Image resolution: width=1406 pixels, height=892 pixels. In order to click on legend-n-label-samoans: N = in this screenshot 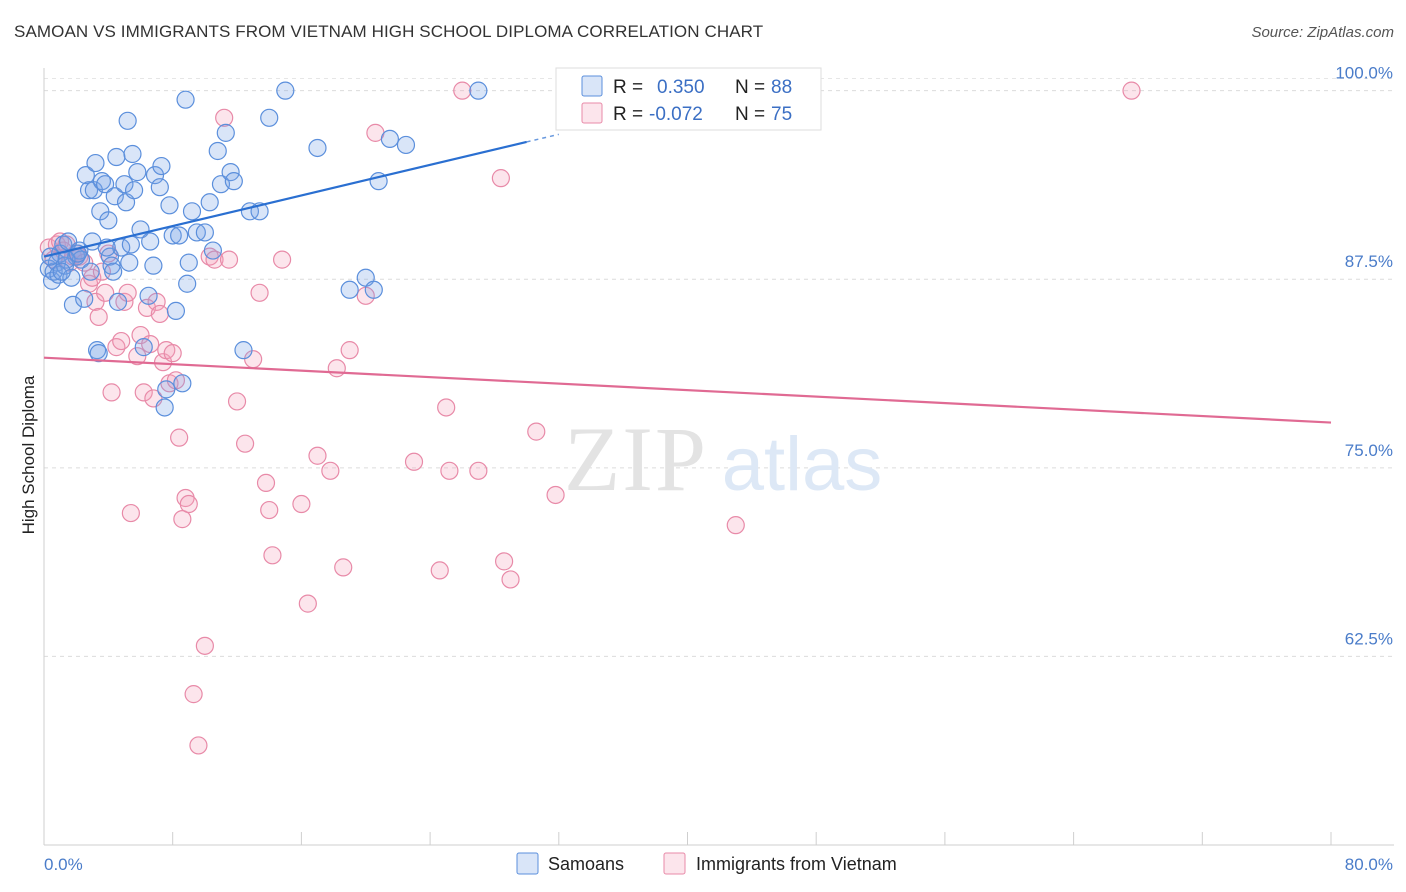, I will do `click(750, 87)`.